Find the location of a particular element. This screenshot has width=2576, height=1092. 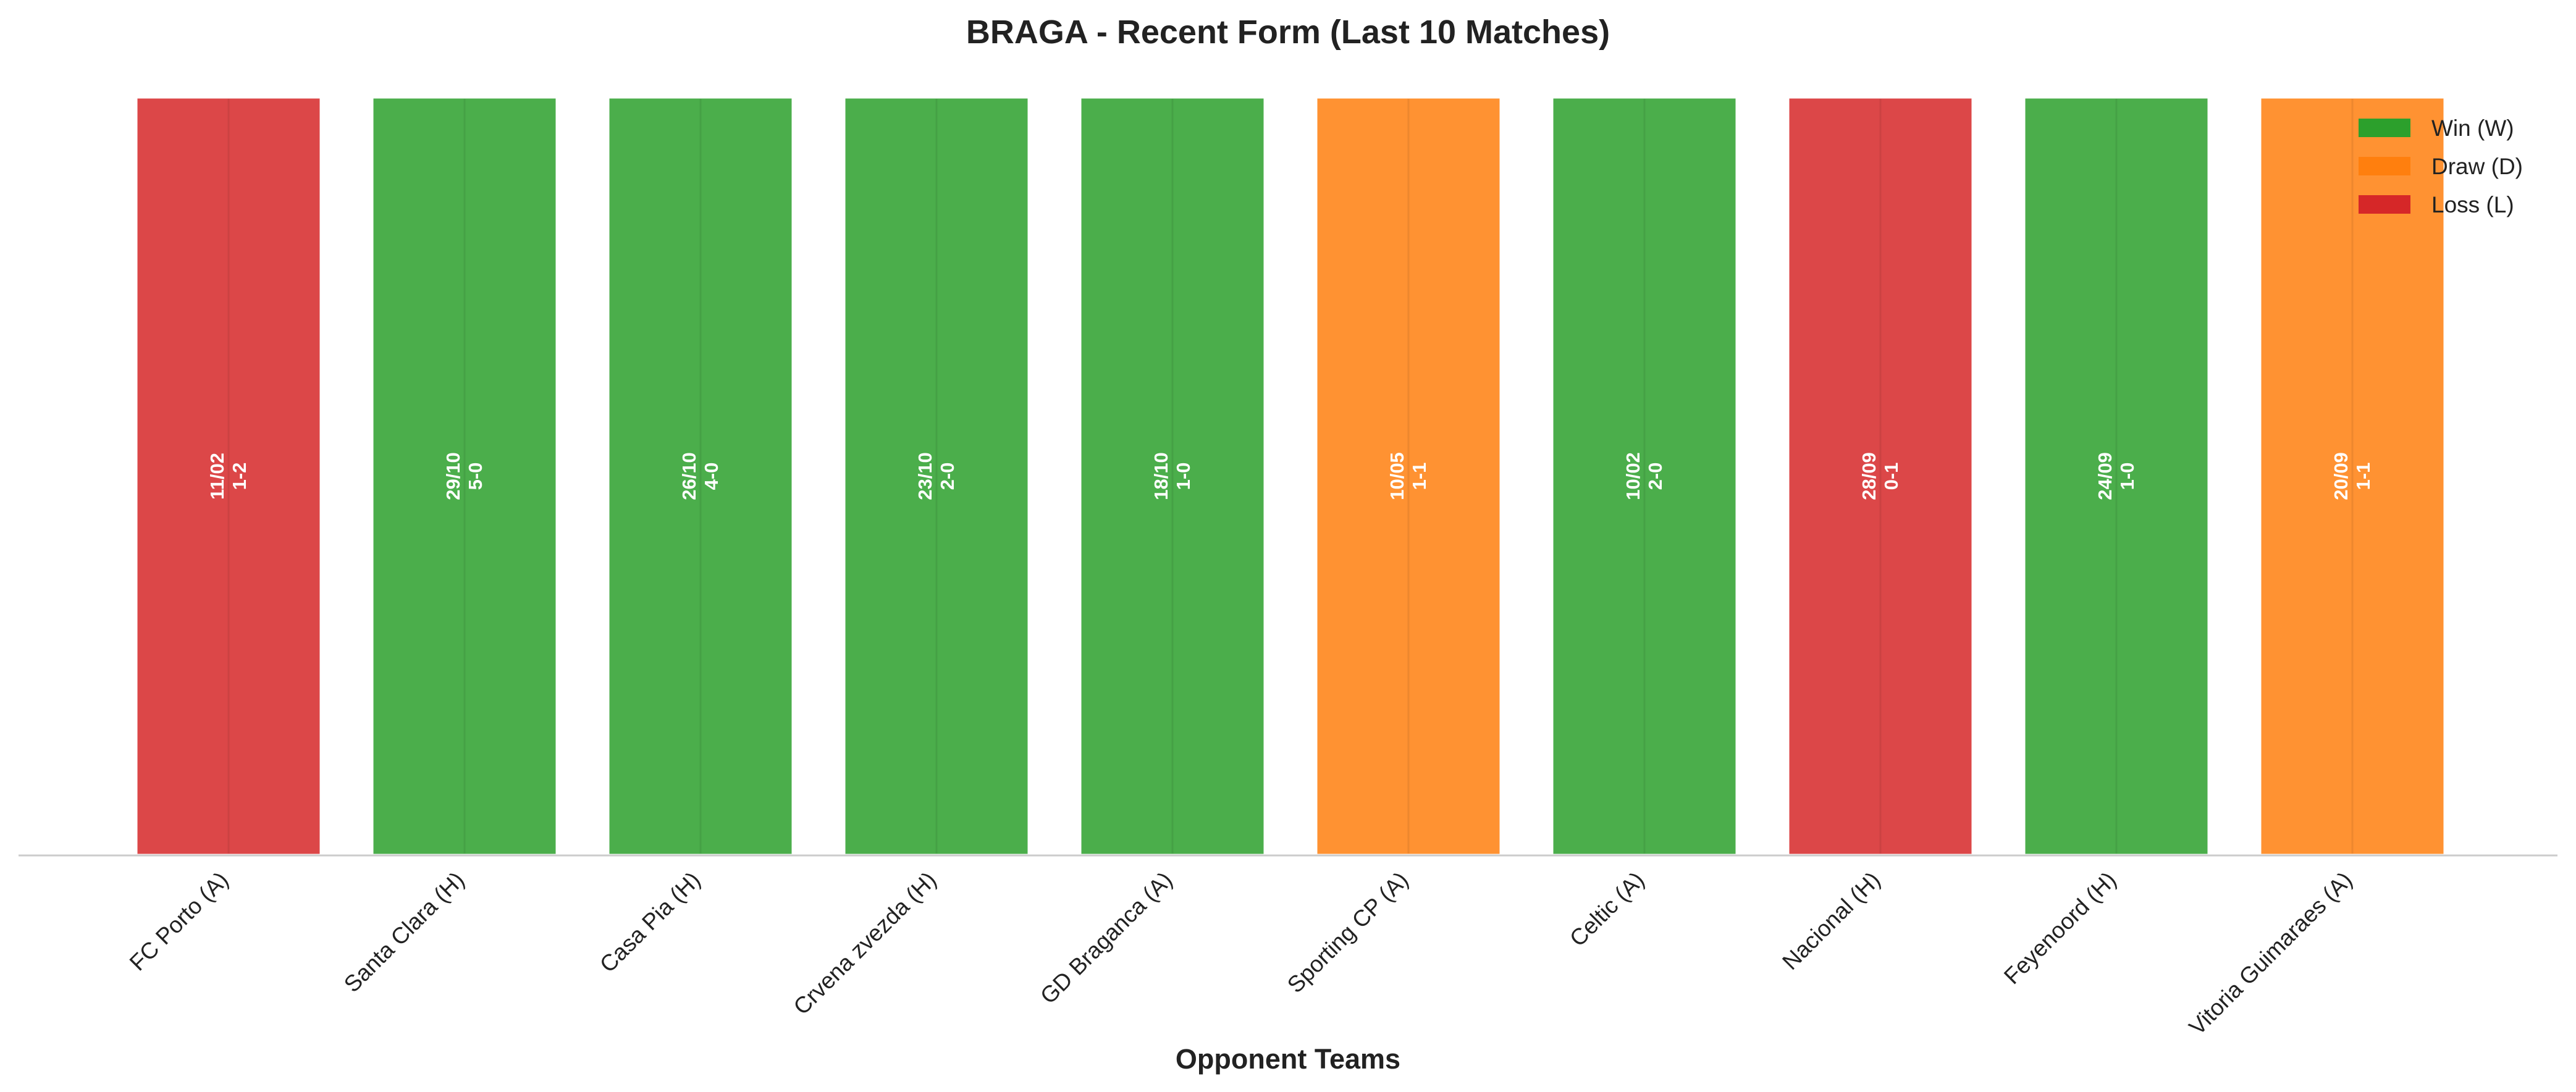

bar-label: 26/104-0 is located at coordinates (700, 476).